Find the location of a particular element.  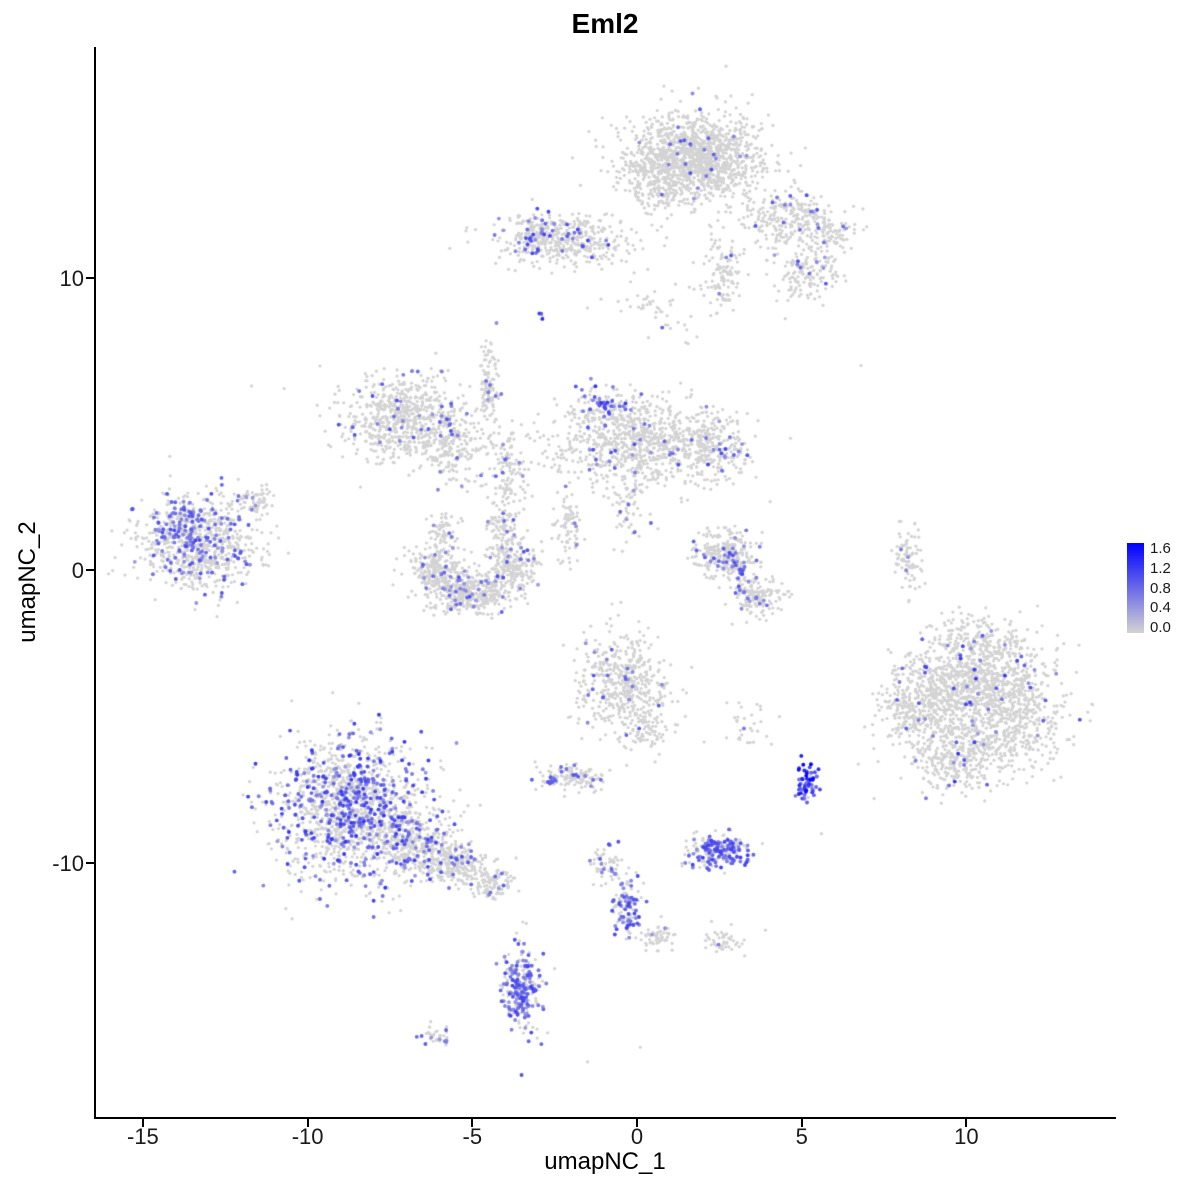

y-axis-line is located at coordinates (95, 583).